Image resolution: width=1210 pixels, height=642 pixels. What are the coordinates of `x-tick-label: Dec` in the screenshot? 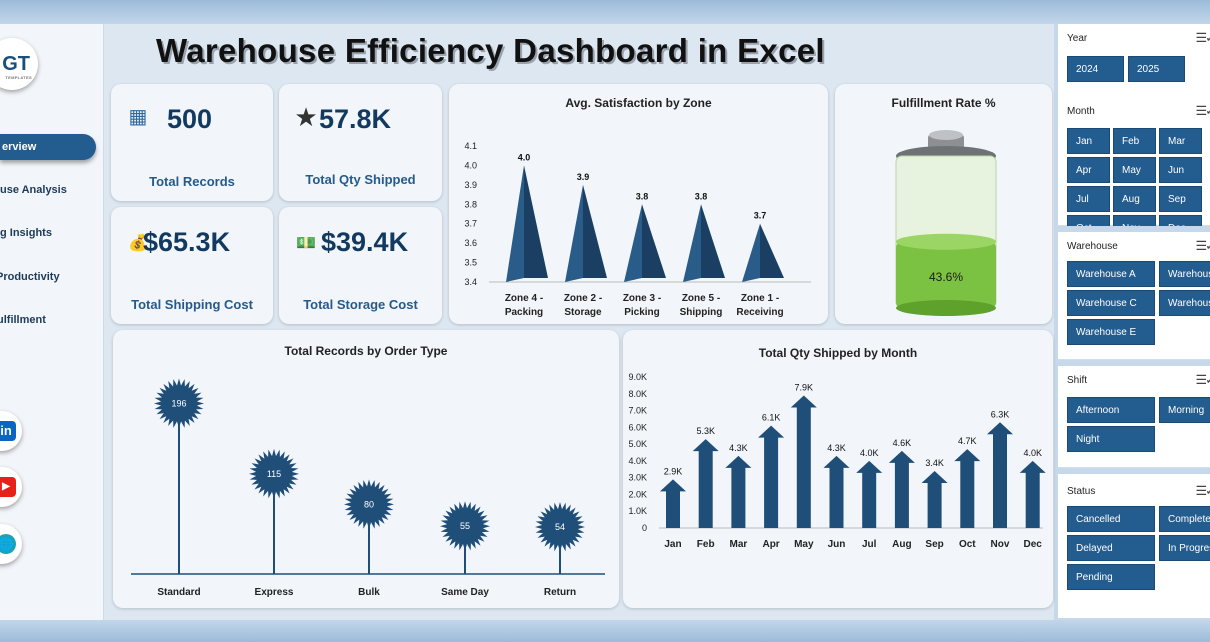 It's located at (1033, 544).